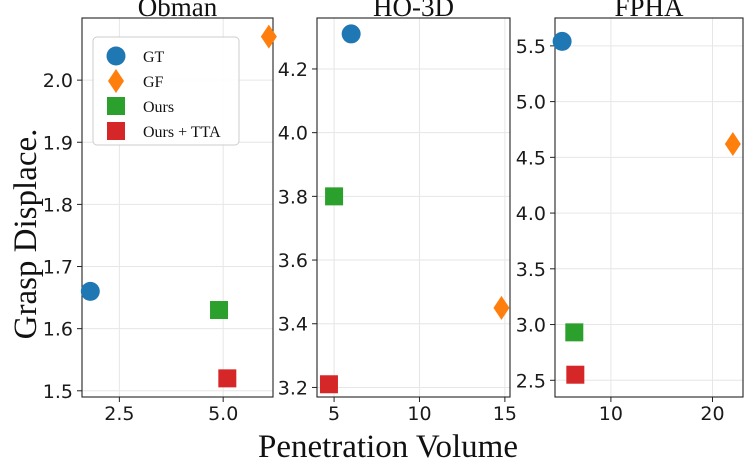  I want to click on x-tick-label: 5, so click(334, 414).